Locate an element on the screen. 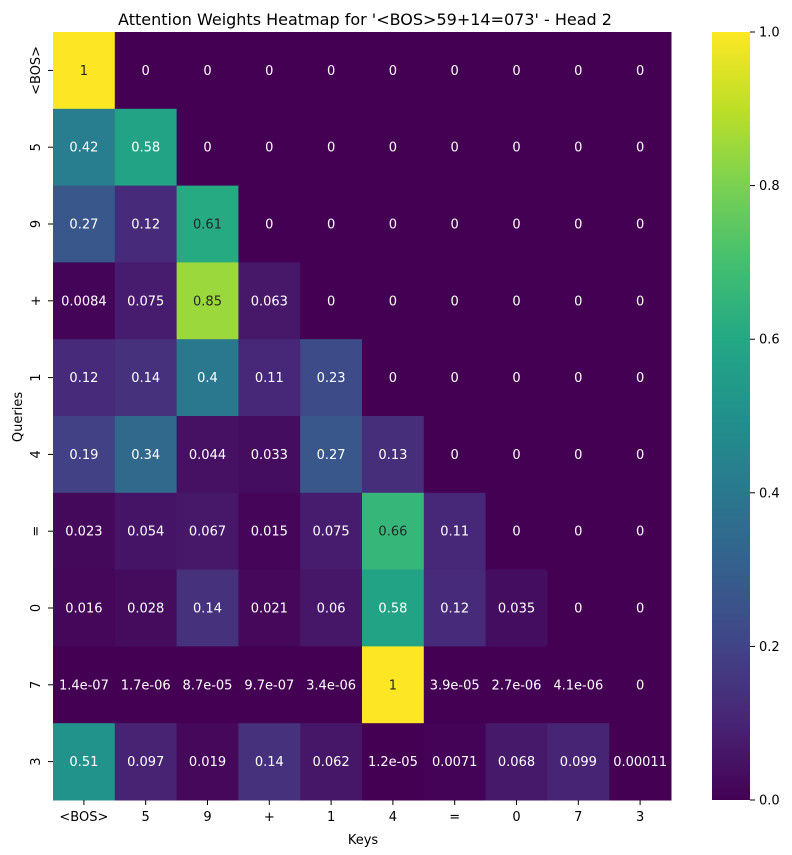 The image size is (792, 855). cell-value-label: 0.075 is located at coordinates (330, 532).